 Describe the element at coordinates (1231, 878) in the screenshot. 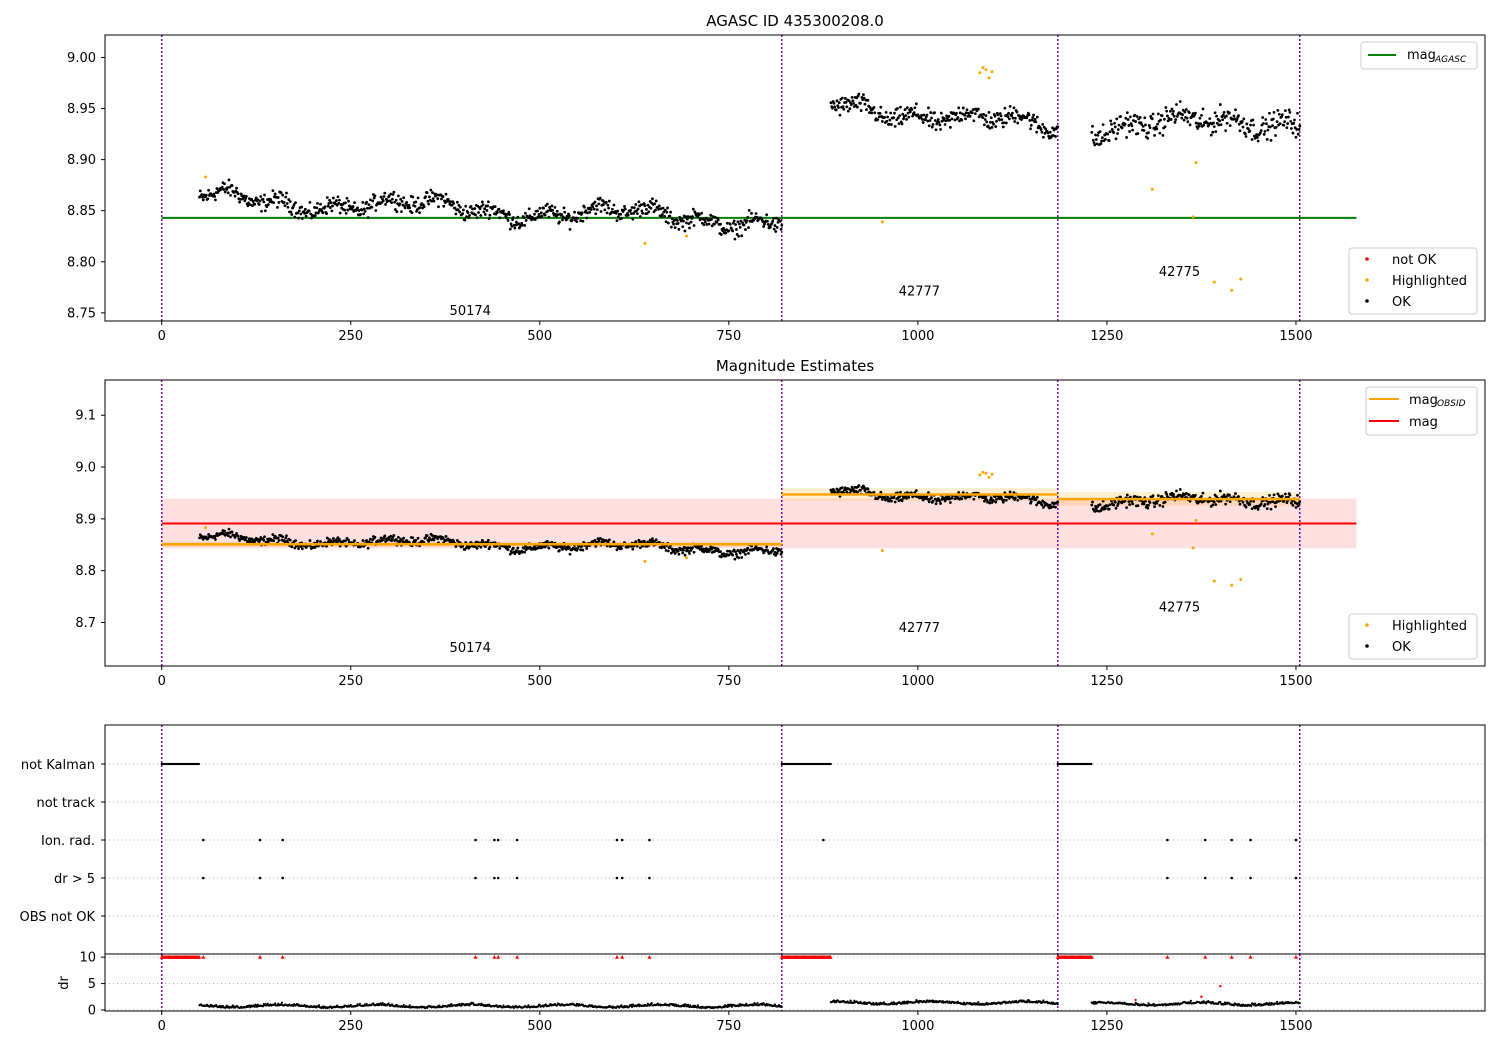

I see `dr-gt5-point` at that location.